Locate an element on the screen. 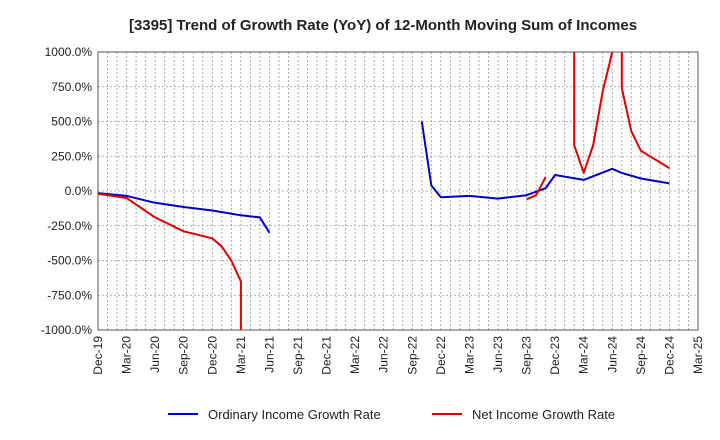  y-tick-label: -250.0% is located at coordinates (69, 226).